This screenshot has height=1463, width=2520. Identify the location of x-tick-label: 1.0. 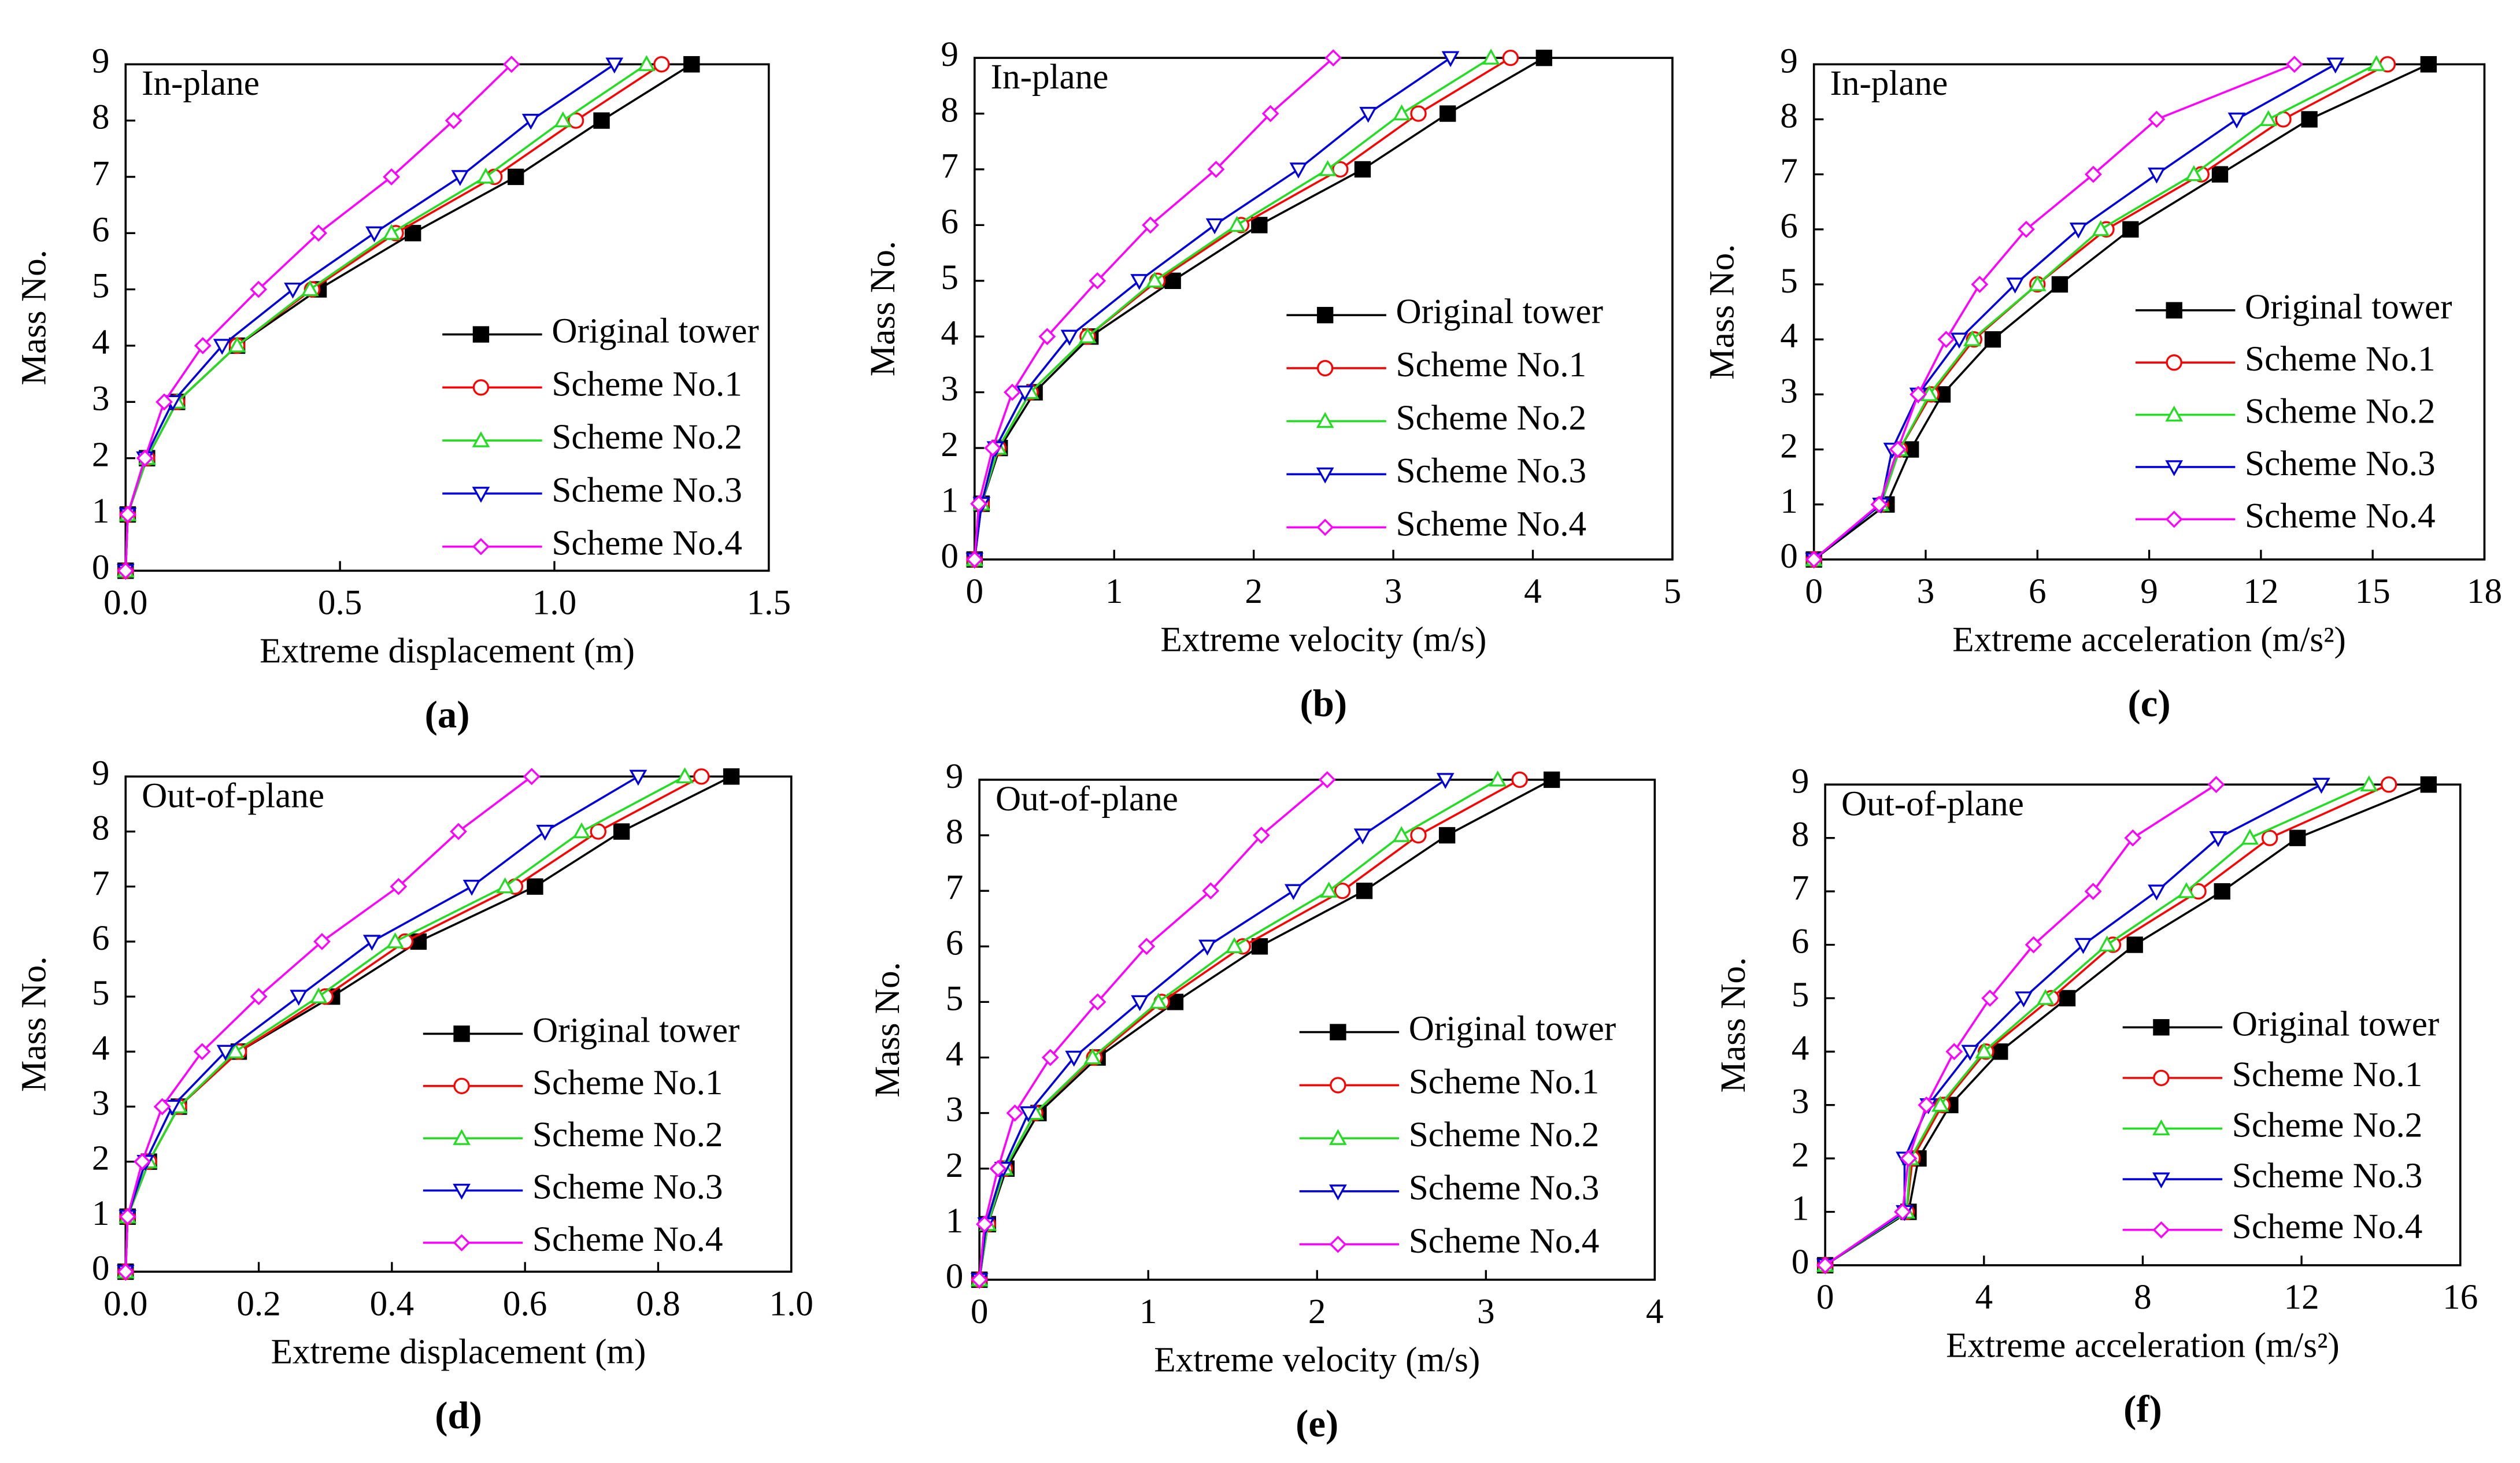
(791, 1303).